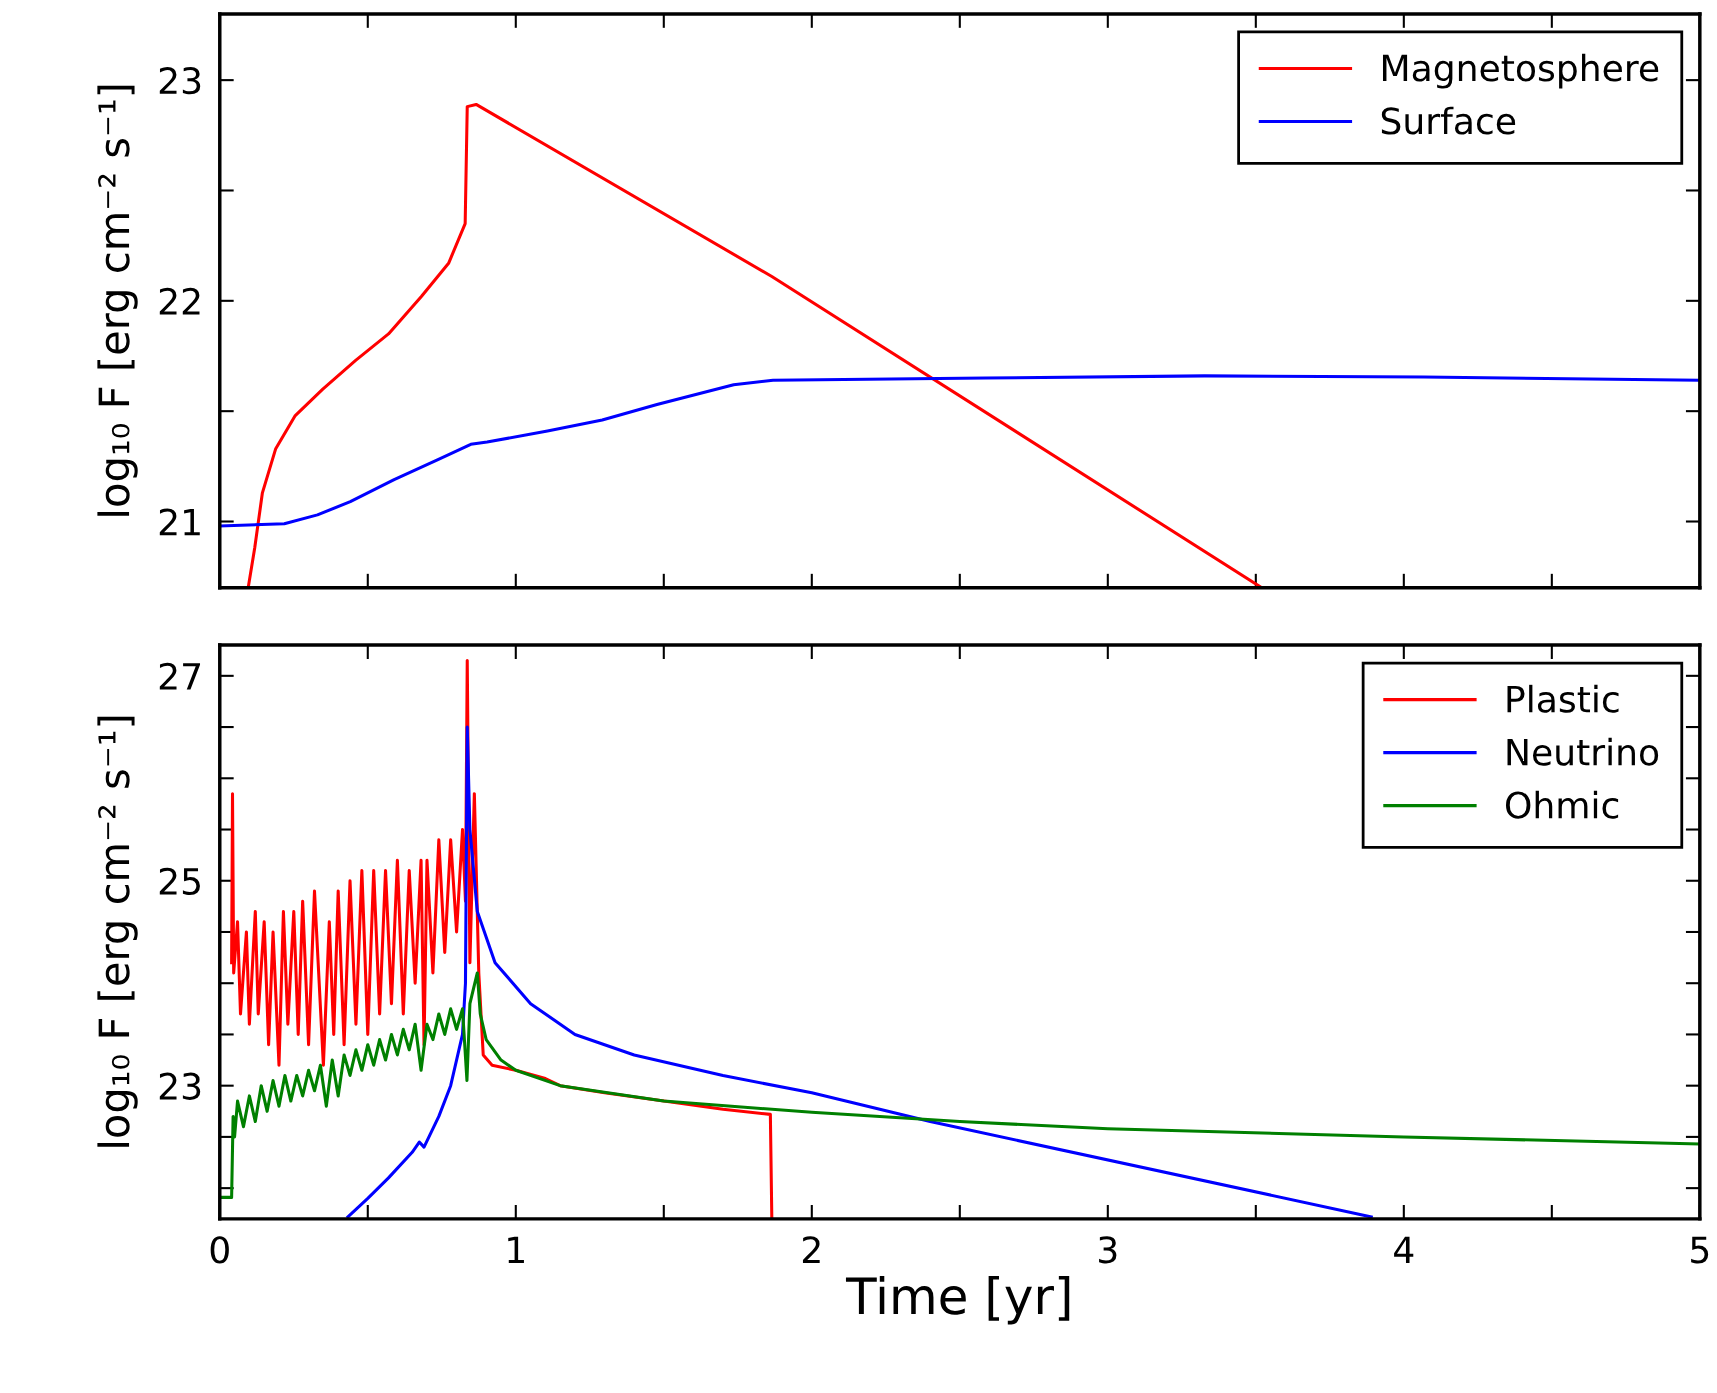 The image size is (1717, 1393). I want to click on x-tick-label: 2, so click(811, 1249).